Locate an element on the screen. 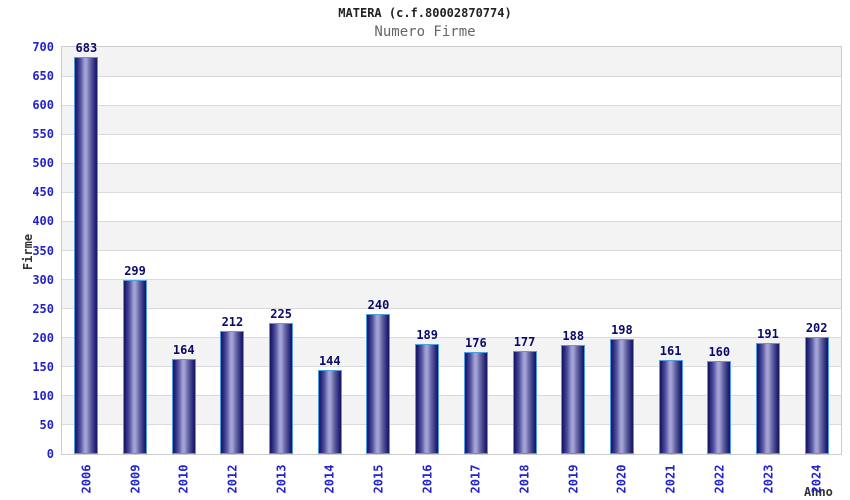 This screenshot has height=500, width=850. y-tick-label: 400 is located at coordinates (43, 221).